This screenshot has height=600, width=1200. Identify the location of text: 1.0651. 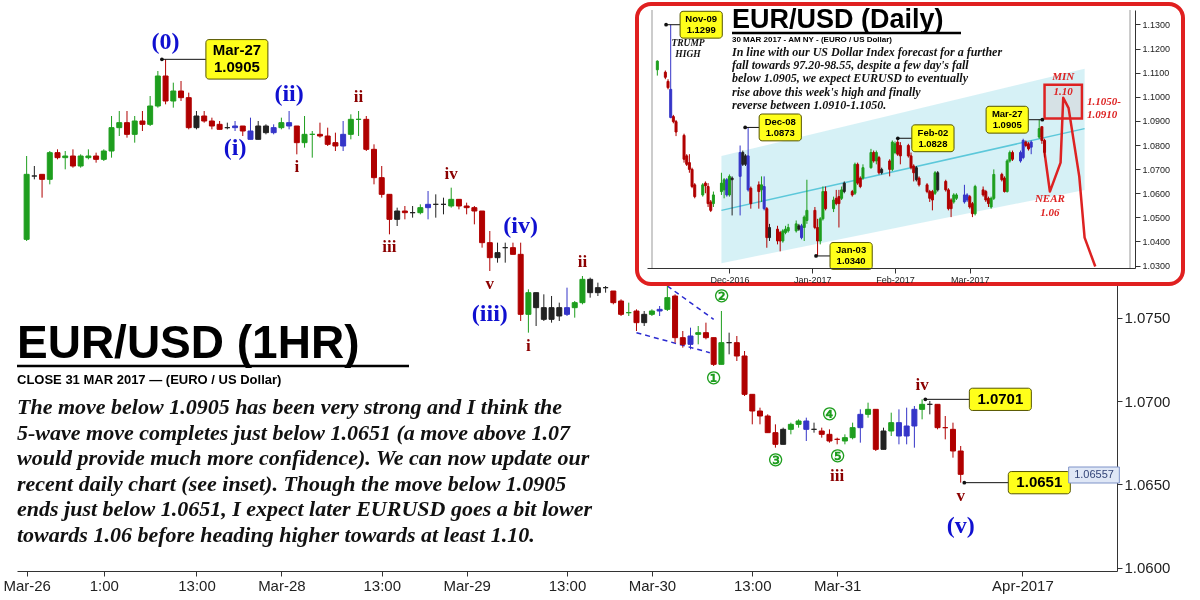
(1039, 482).